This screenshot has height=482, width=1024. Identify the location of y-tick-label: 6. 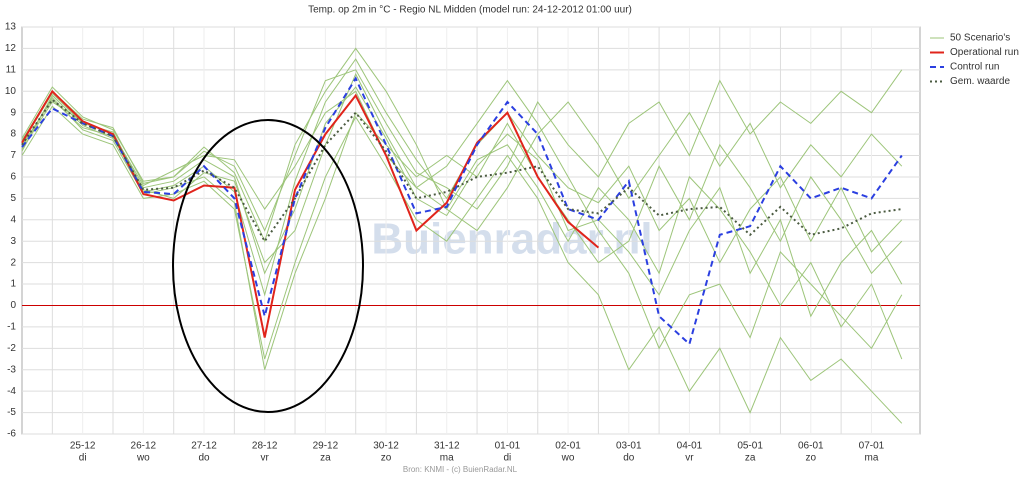
(13, 177).